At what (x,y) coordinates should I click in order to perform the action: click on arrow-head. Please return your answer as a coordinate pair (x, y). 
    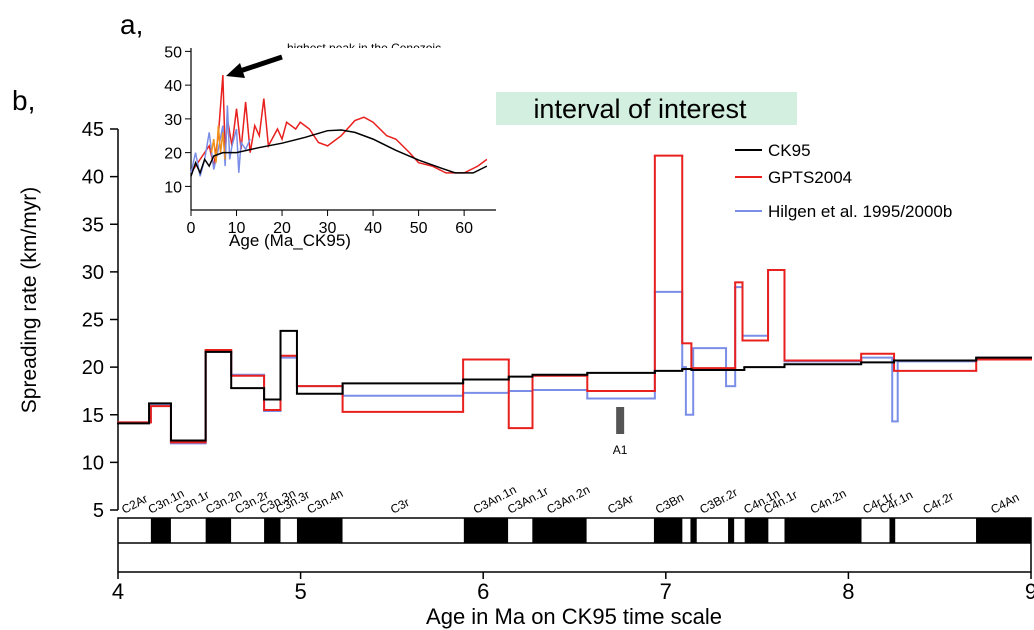
    Looking at the image, I should click on (235, 70).